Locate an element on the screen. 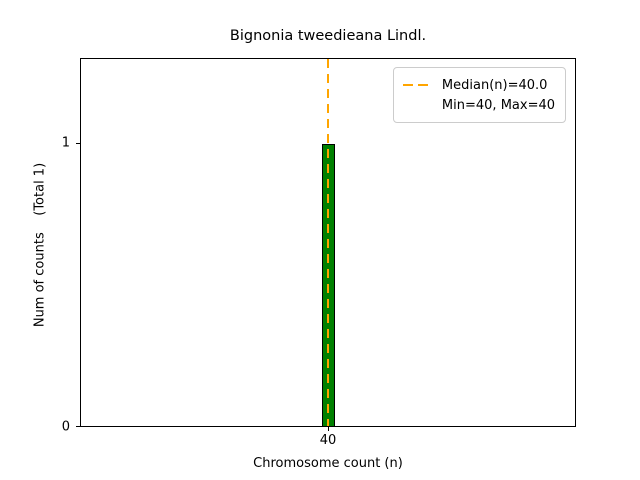 The width and height of the screenshot is (640, 480). median-dashed-line-swatch is located at coordinates (417, 85).